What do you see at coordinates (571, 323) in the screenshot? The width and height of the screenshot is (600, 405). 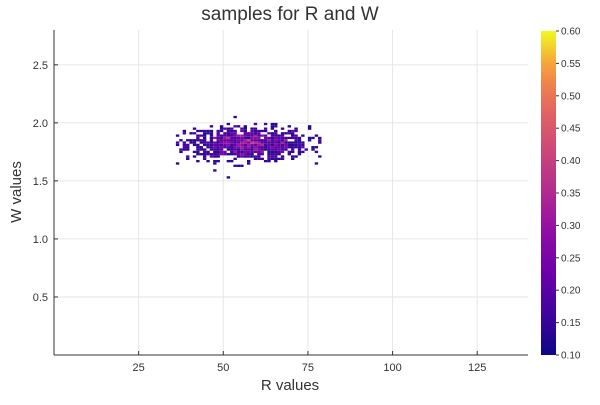 I see `colorbar-tick-label: 0.15` at bounding box center [571, 323].